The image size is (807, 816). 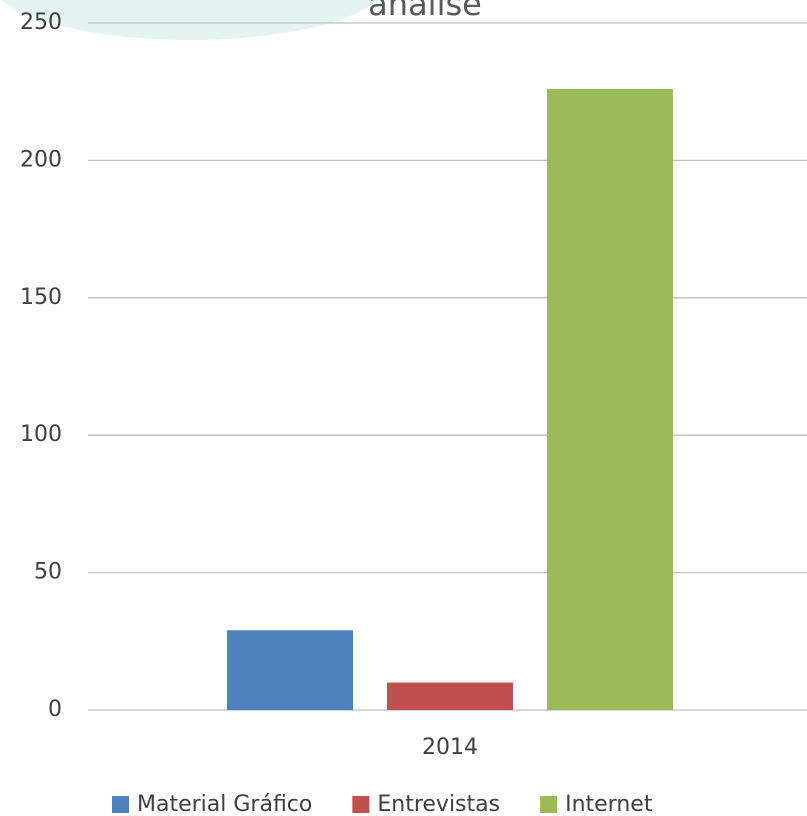 I want to click on y-tick-label: 50, so click(x=48, y=572).